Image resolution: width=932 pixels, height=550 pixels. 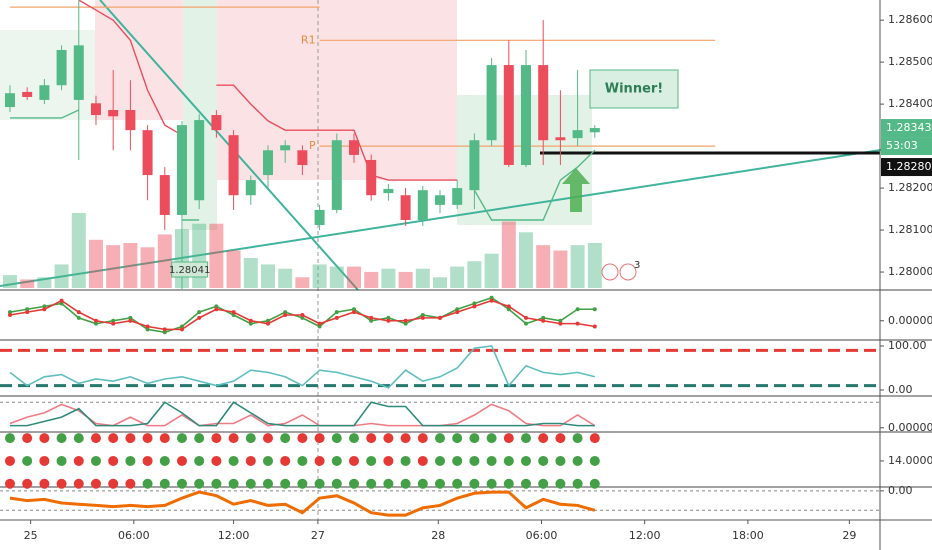 I want to click on x-tick-label: 25, so click(x=31, y=535).